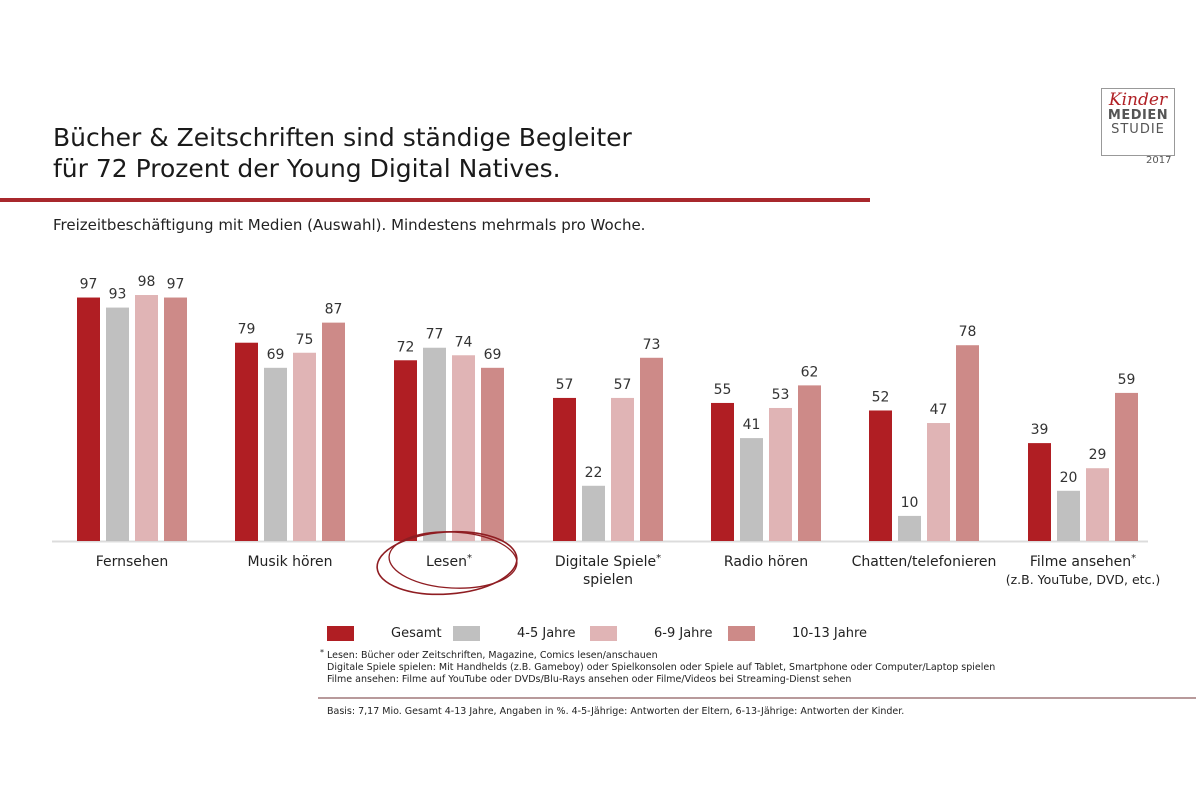 The width and height of the screenshot is (1200, 800). What do you see at coordinates (1138, 115) in the screenshot?
I see `logo-medien: MEDIEN` at bounding box center [1138, 115].